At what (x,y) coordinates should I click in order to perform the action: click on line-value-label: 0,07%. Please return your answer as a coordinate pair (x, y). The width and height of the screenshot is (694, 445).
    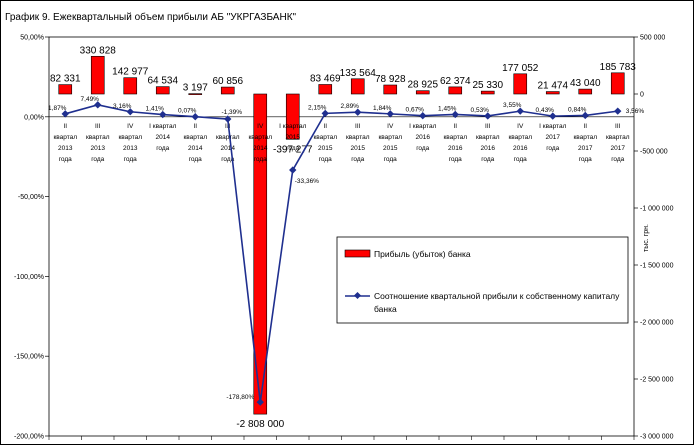
    Looking at the image, I should click on (187, 111).